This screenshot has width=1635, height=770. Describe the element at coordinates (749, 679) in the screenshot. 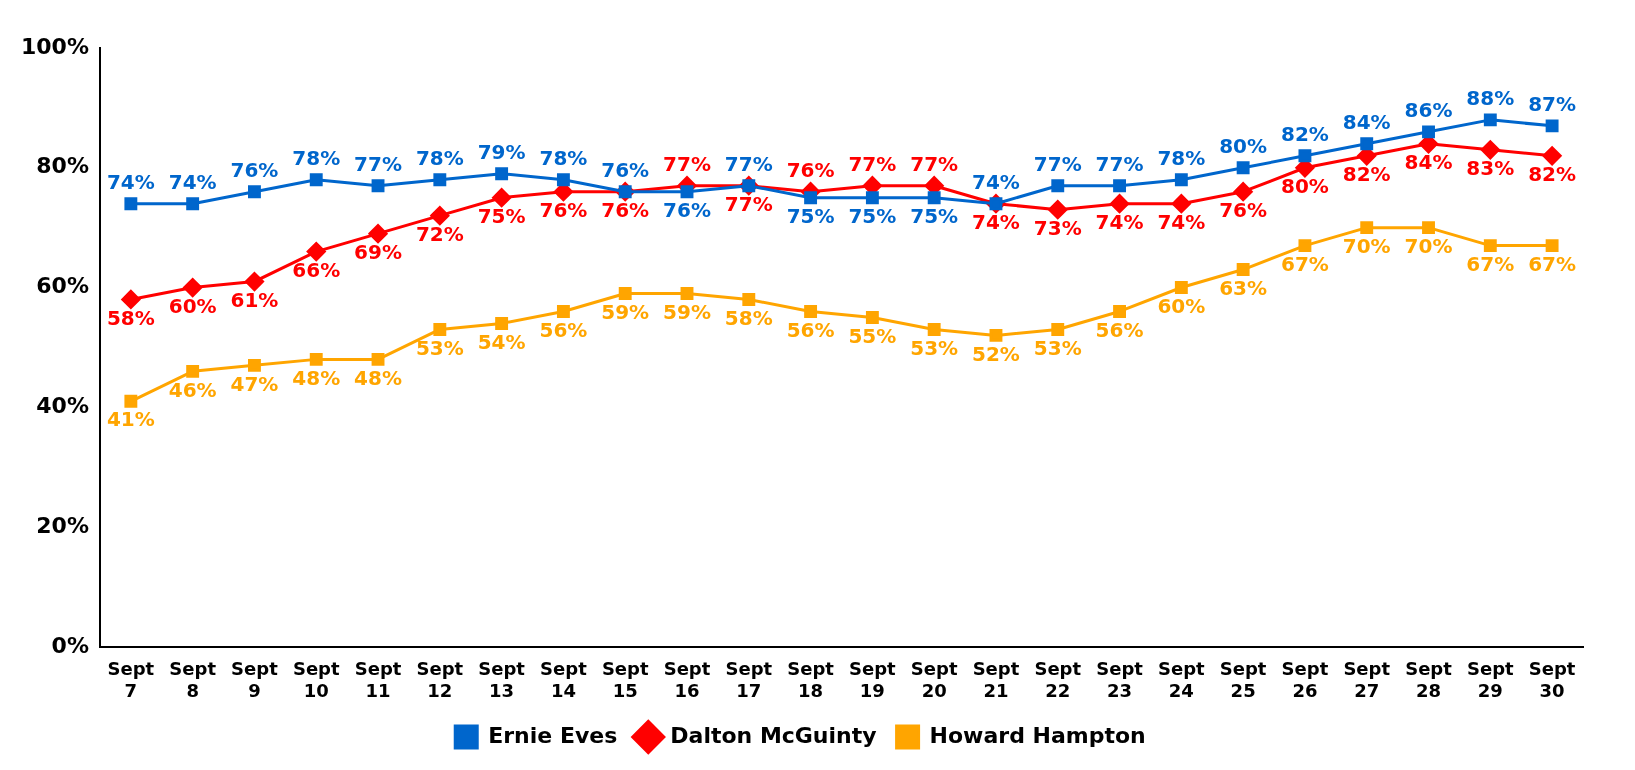

I see `x-tick-label: Sept 17` at that location.